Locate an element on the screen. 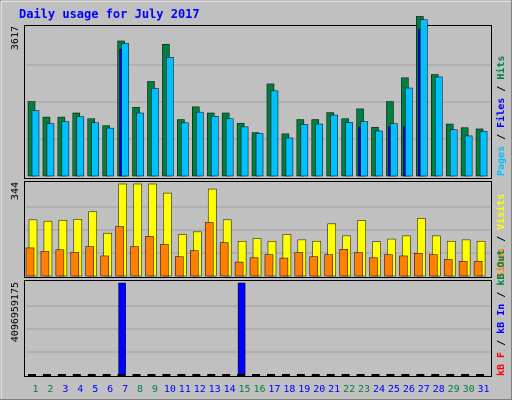  x-tick-day-24: 24 is located at coordinates (379, 389).